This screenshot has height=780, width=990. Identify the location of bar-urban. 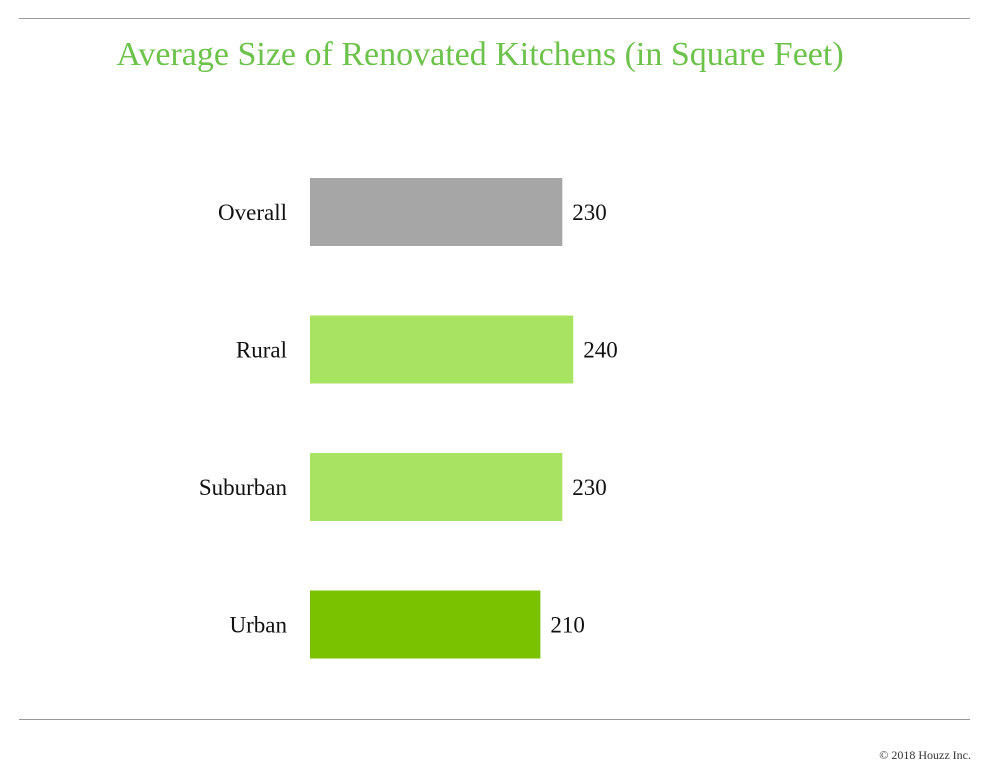
(425, 624).